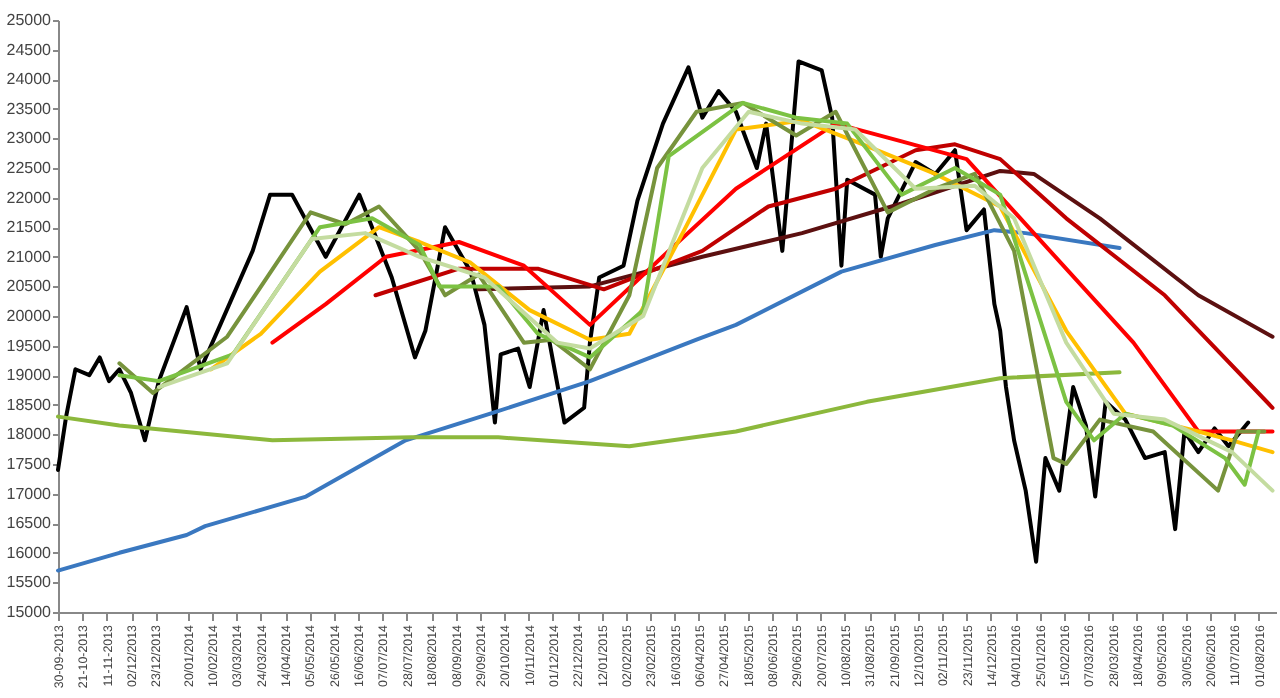  Describe the element at coordinates (29, 227) in the screenshot. I see `y-tick-label: 21500` at that location.